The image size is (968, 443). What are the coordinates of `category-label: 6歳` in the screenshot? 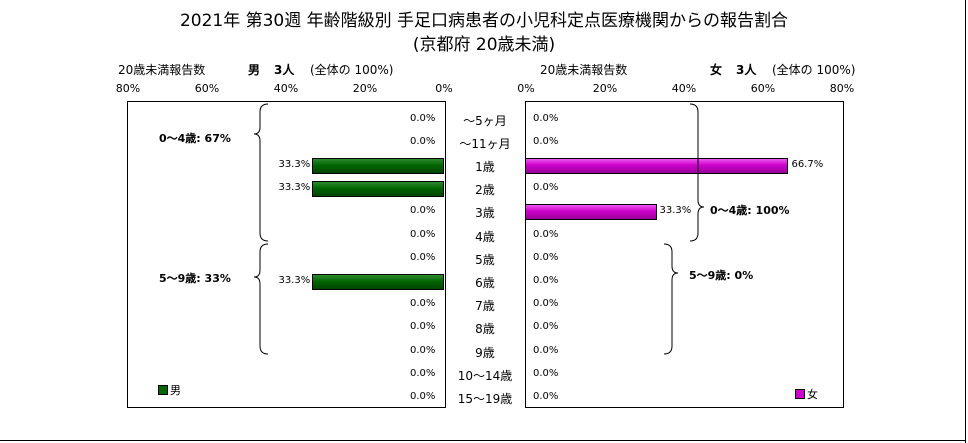 It's located at (485, 283).